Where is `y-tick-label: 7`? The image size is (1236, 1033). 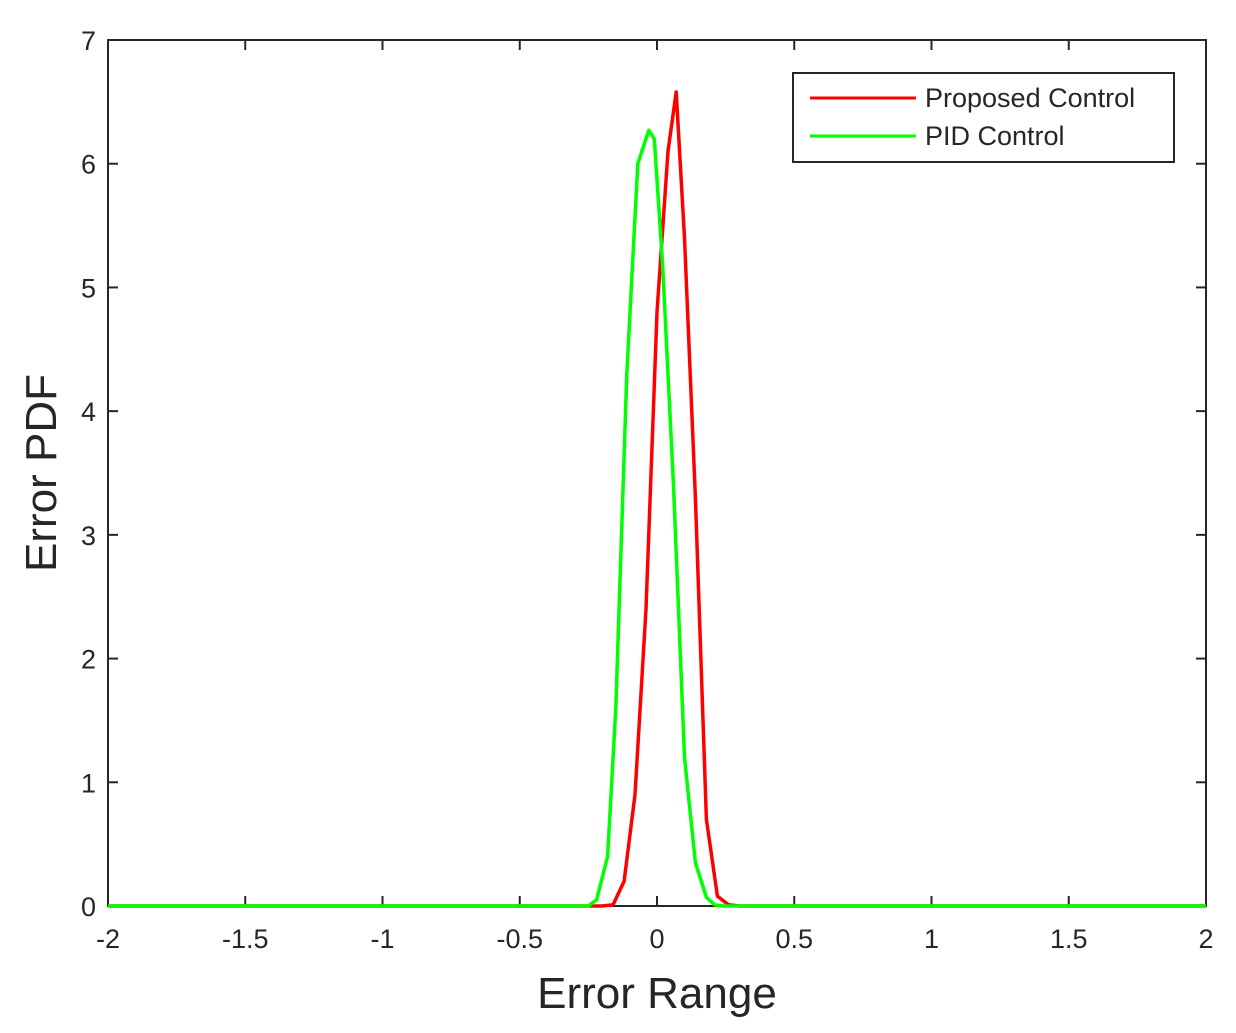
y-tick-label: 7 is located at coordinates (88, 41).